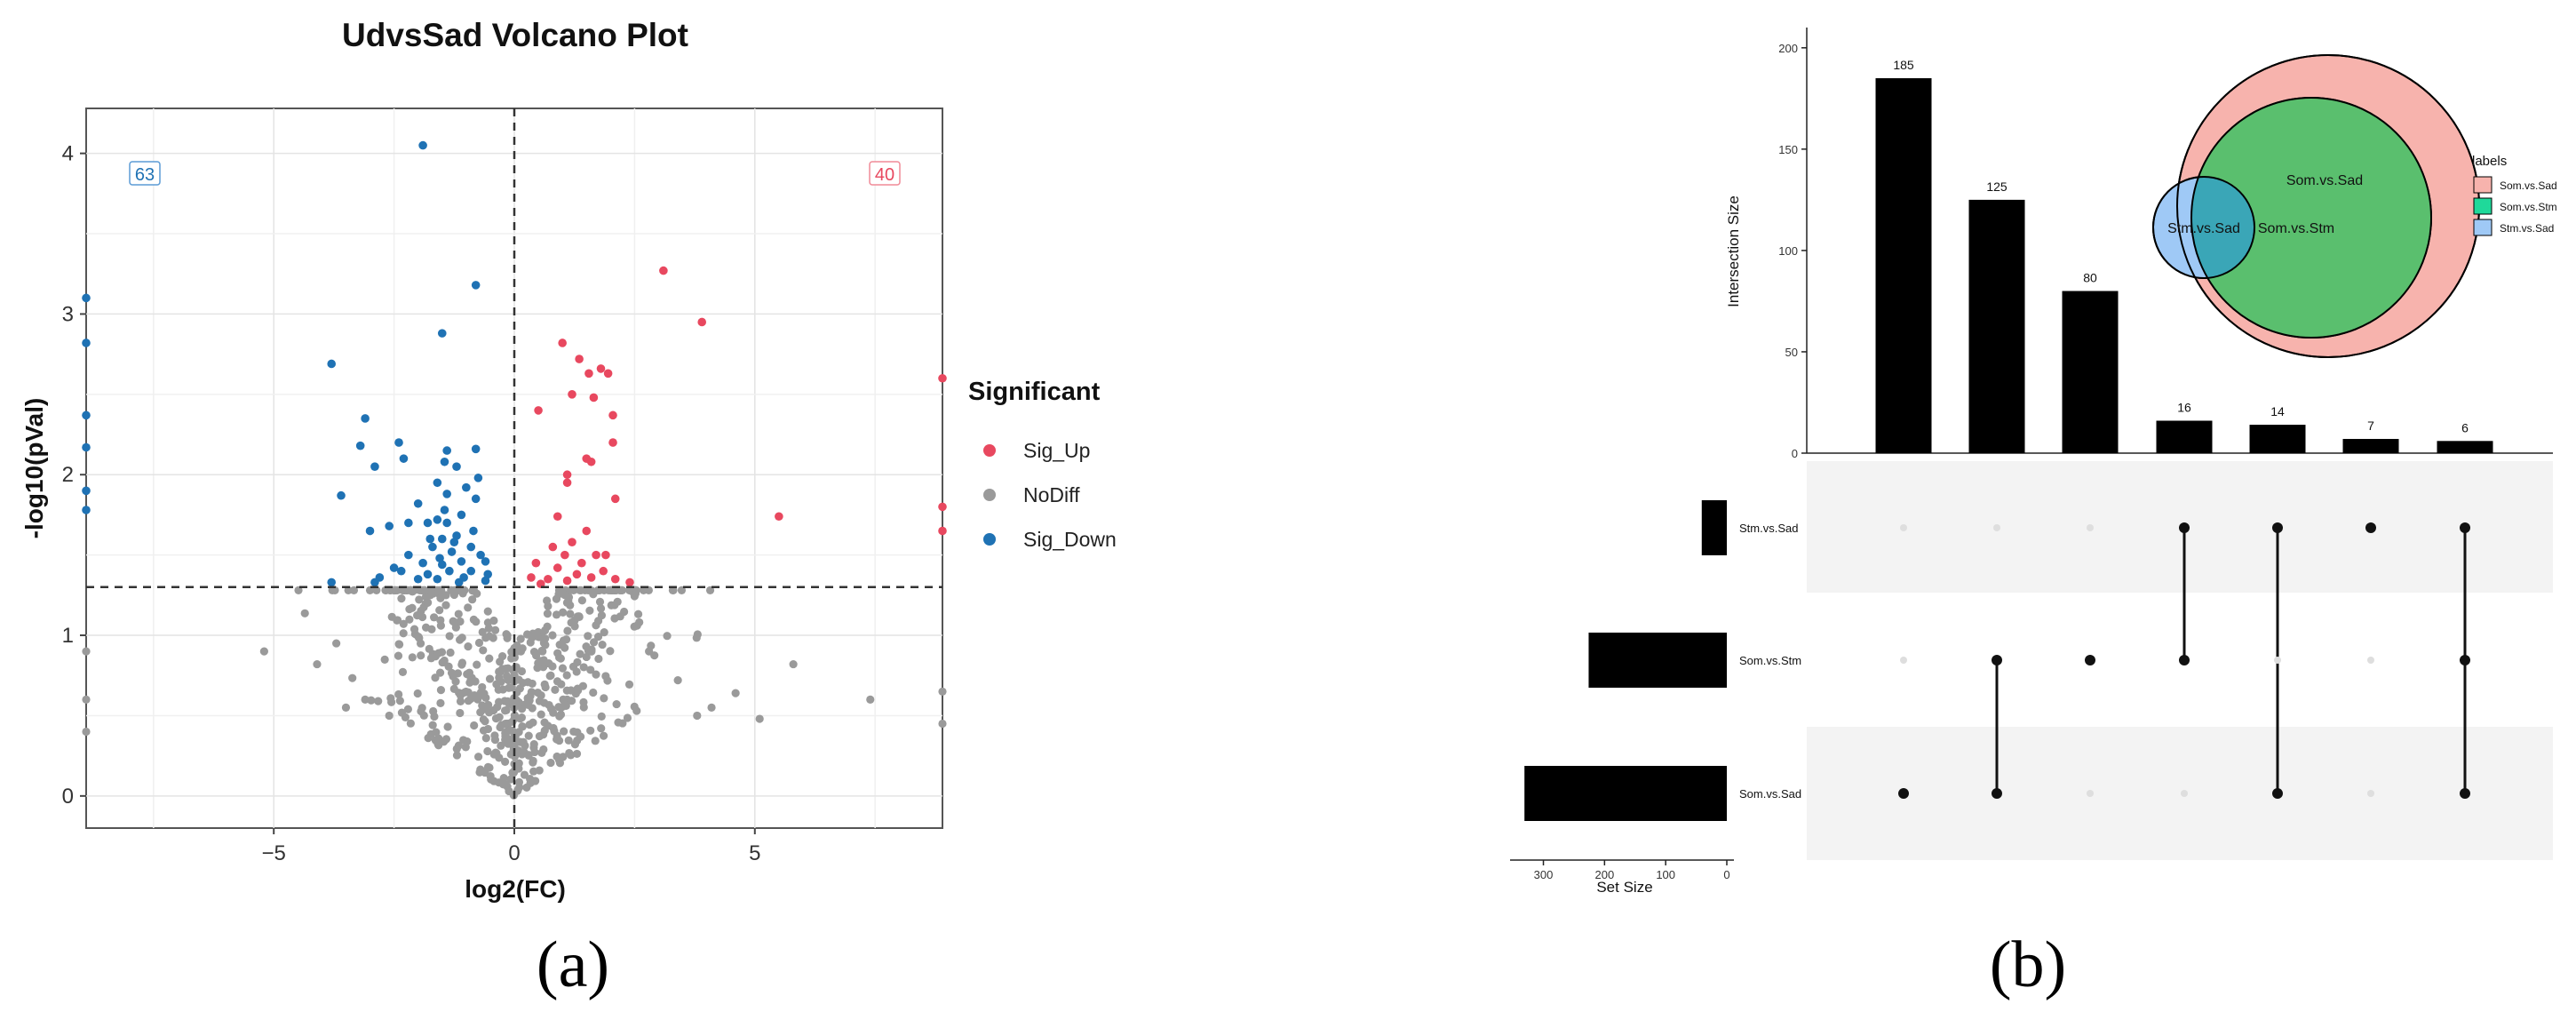  What do you see at coordinates (1051, 494) in the screenshot?
I see `legend-label-nodiff: NoDiff` at bounding box center [1051, 494].